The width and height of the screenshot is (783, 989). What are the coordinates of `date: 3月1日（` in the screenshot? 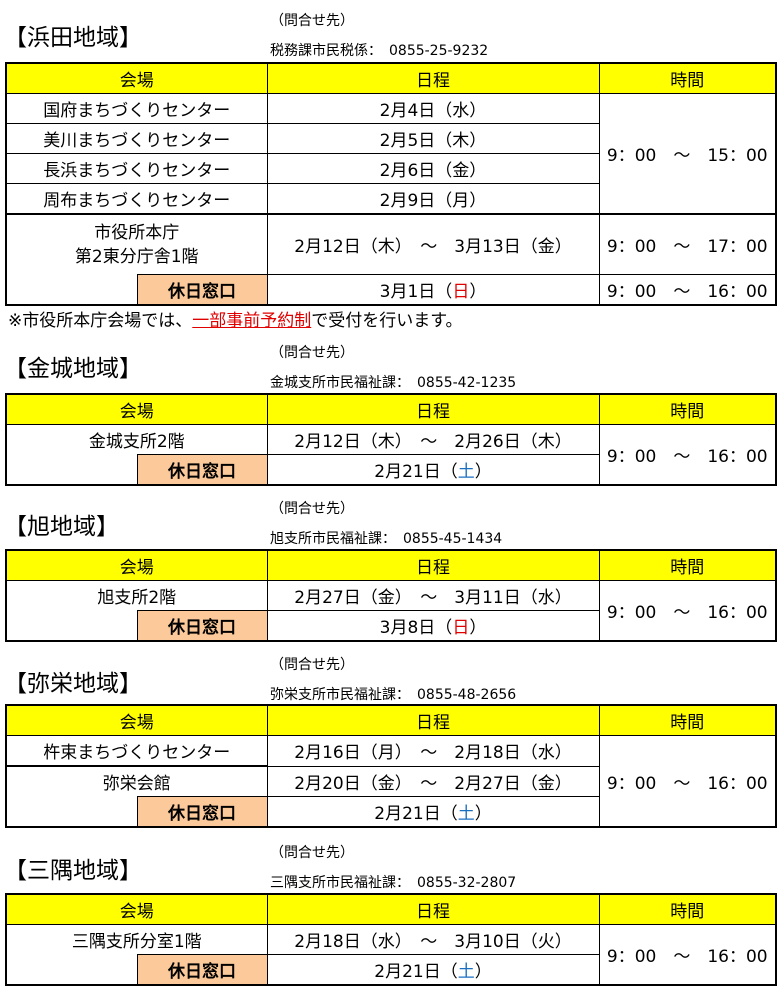 It's located at (416, 292).